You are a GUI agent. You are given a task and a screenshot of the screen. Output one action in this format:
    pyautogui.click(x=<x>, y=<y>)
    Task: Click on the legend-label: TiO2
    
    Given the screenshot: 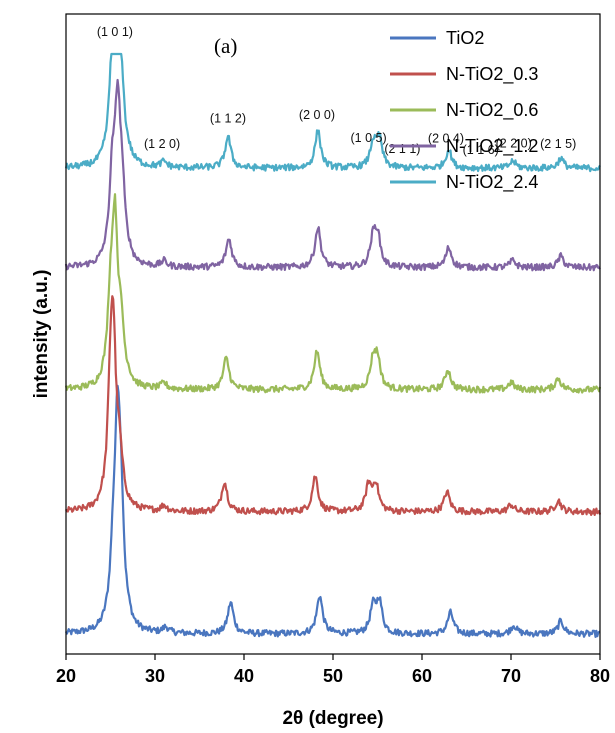 What is the action you would take?
    pyautogui.click(x=465, y=38)
    